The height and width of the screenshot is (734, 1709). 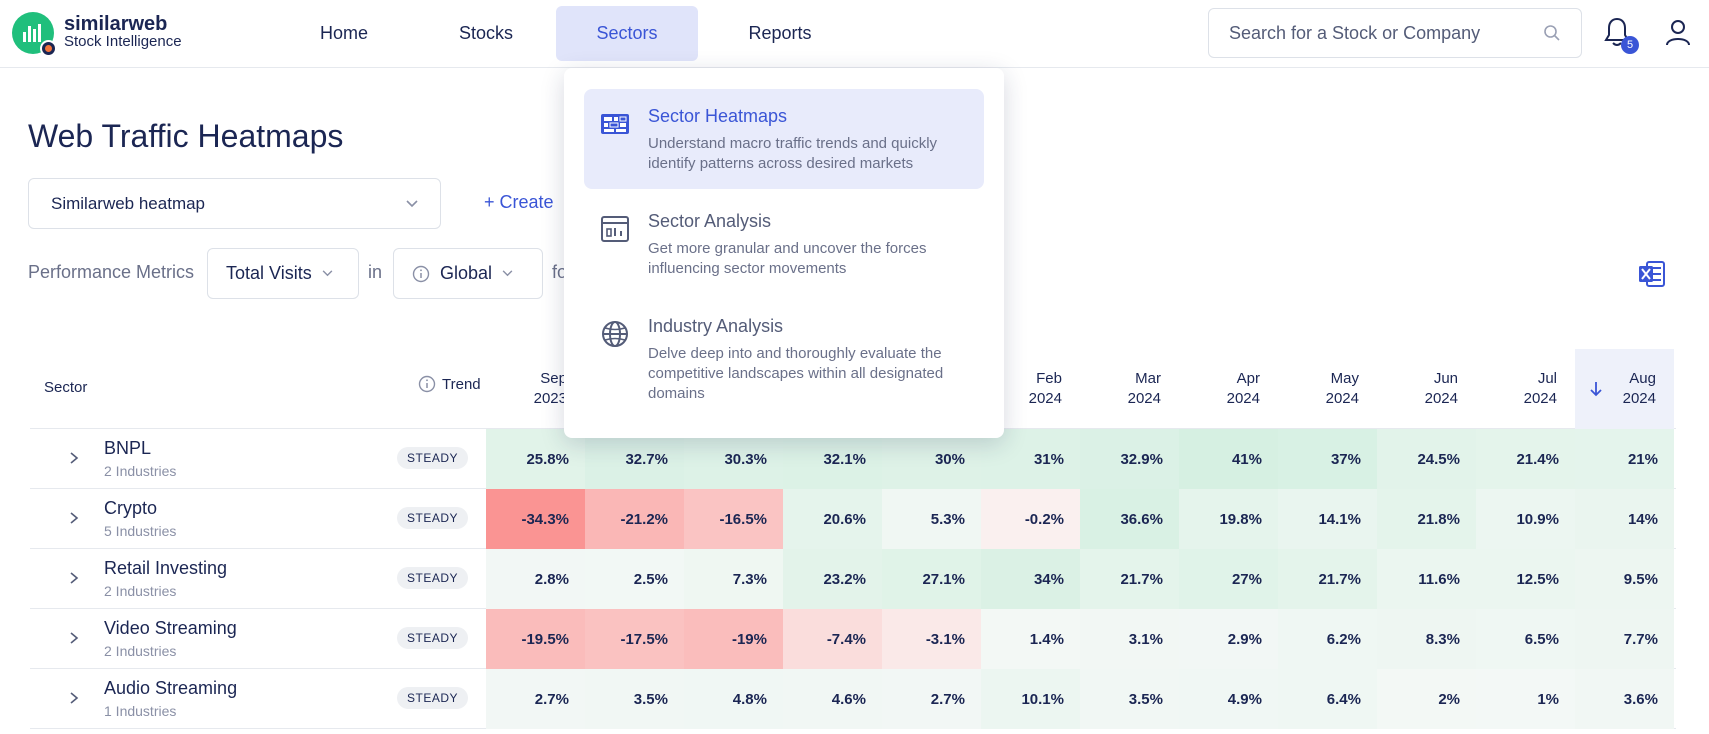 I want to click on heatmap-cell: 14%, so click(x=1624, y=519).